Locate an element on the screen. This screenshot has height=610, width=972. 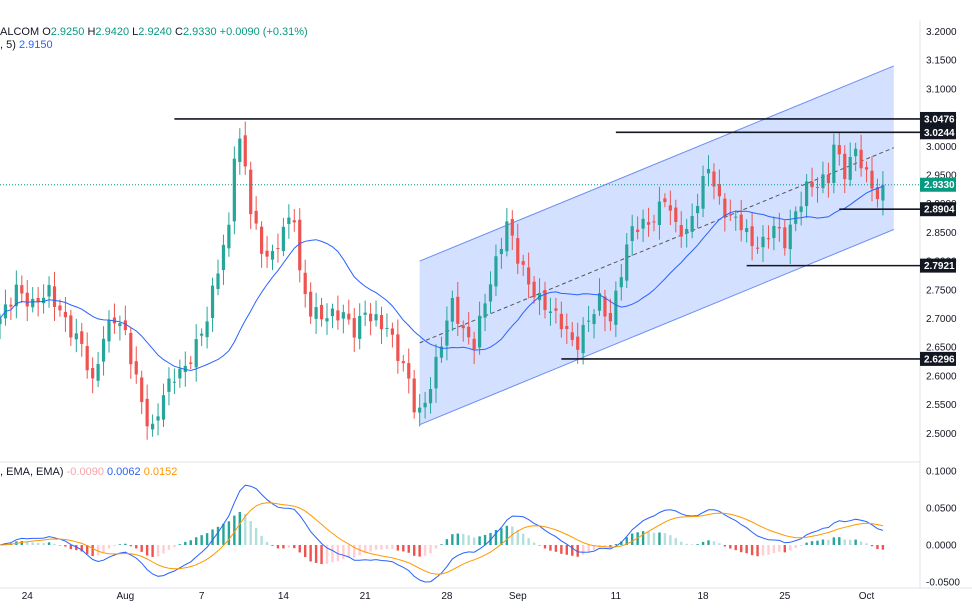
macd-tick-label: 0.1000 is located at coordinates (941, 471).